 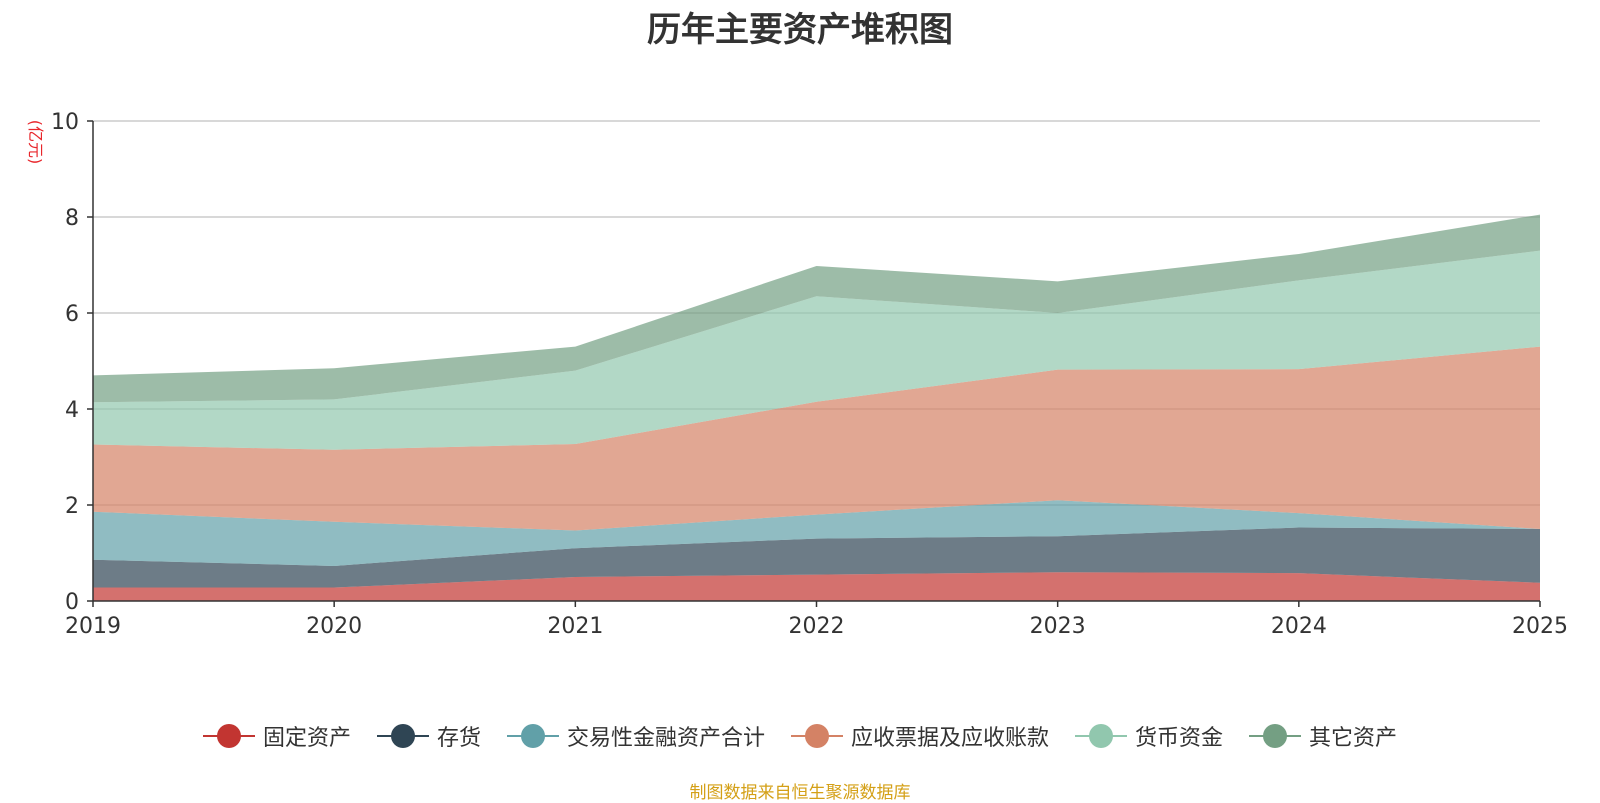 I want to click on y-tick-label: 4, so click(x=72, y=410).